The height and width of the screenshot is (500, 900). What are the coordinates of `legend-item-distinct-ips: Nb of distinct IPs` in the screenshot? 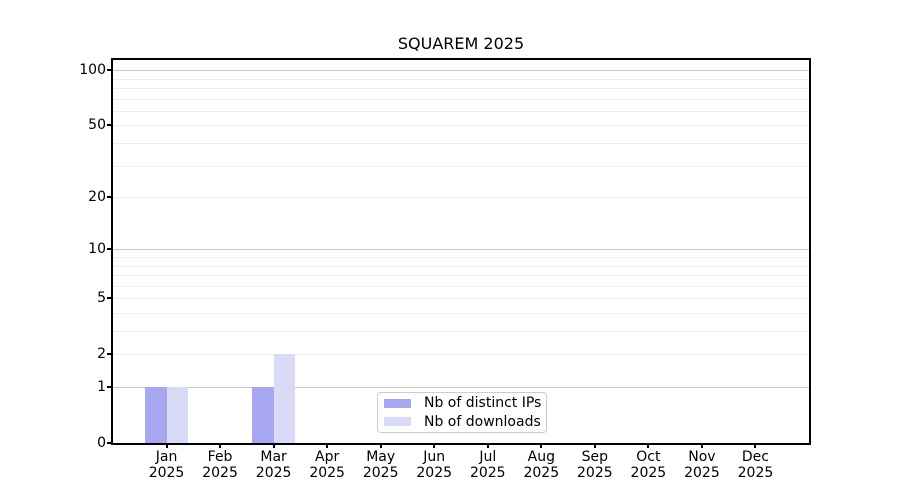 It's located at (463, 403).